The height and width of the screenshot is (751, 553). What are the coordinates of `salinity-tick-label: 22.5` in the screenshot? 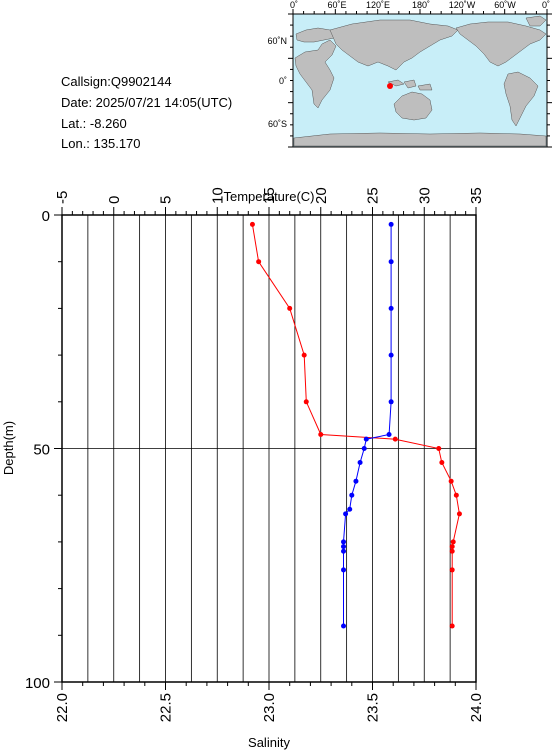 It's located at (166, 707).